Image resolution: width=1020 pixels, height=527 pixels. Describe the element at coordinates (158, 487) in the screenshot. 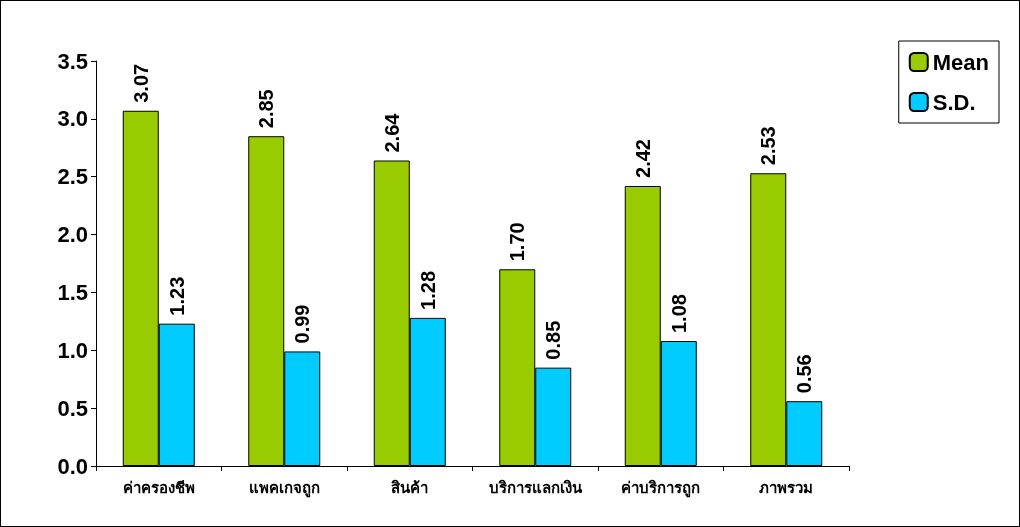

I see `x-tick-label: ค่าครองชีพ` at that location.